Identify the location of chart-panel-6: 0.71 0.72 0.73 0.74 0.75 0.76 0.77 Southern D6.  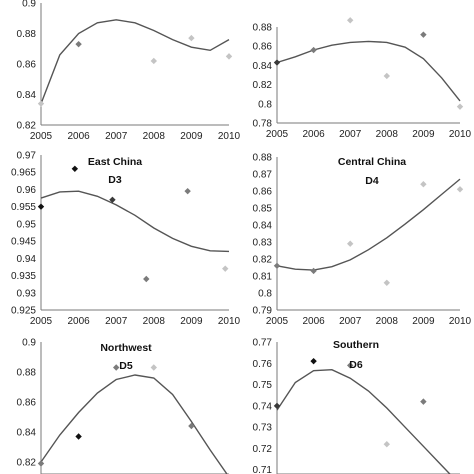
(356, 406).